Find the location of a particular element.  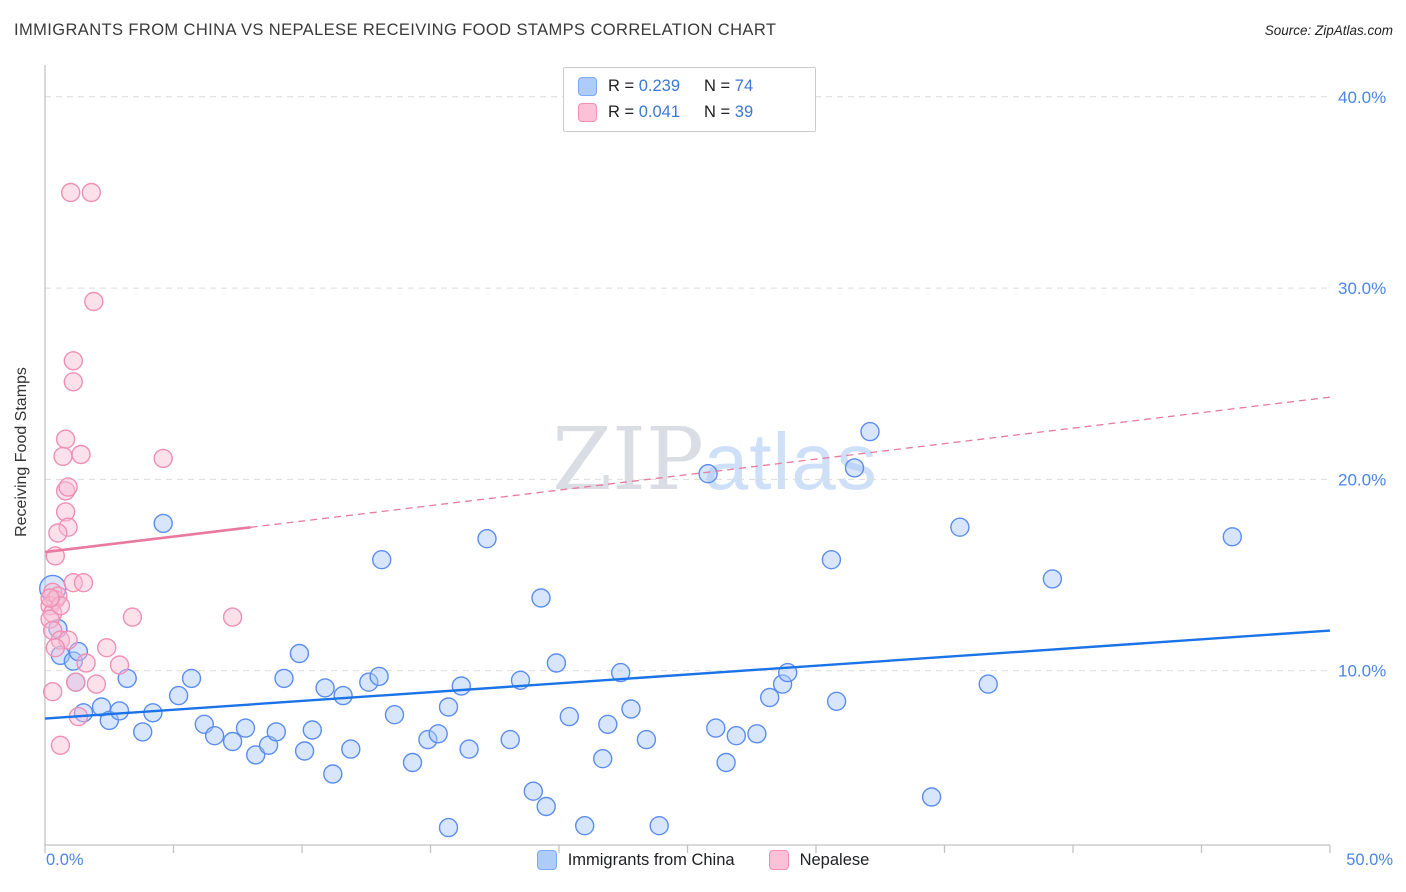

legend-item-china: Immigrants from China is located at coordinates (635, 860).